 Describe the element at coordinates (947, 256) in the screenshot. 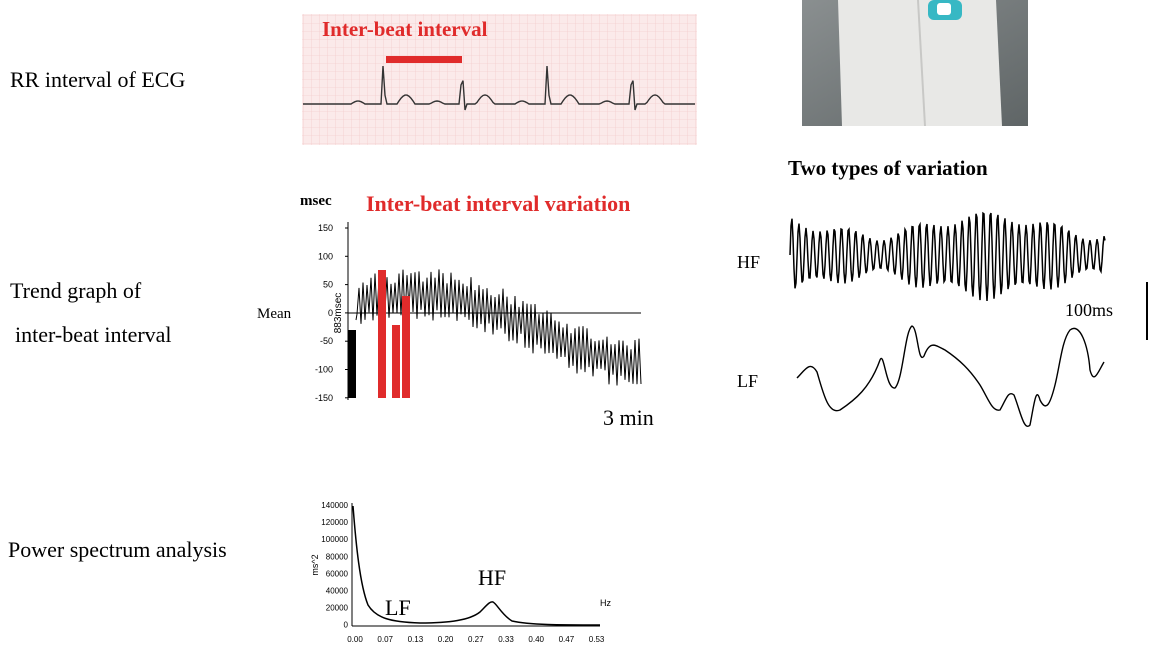

I see `hf-wave` at that location.